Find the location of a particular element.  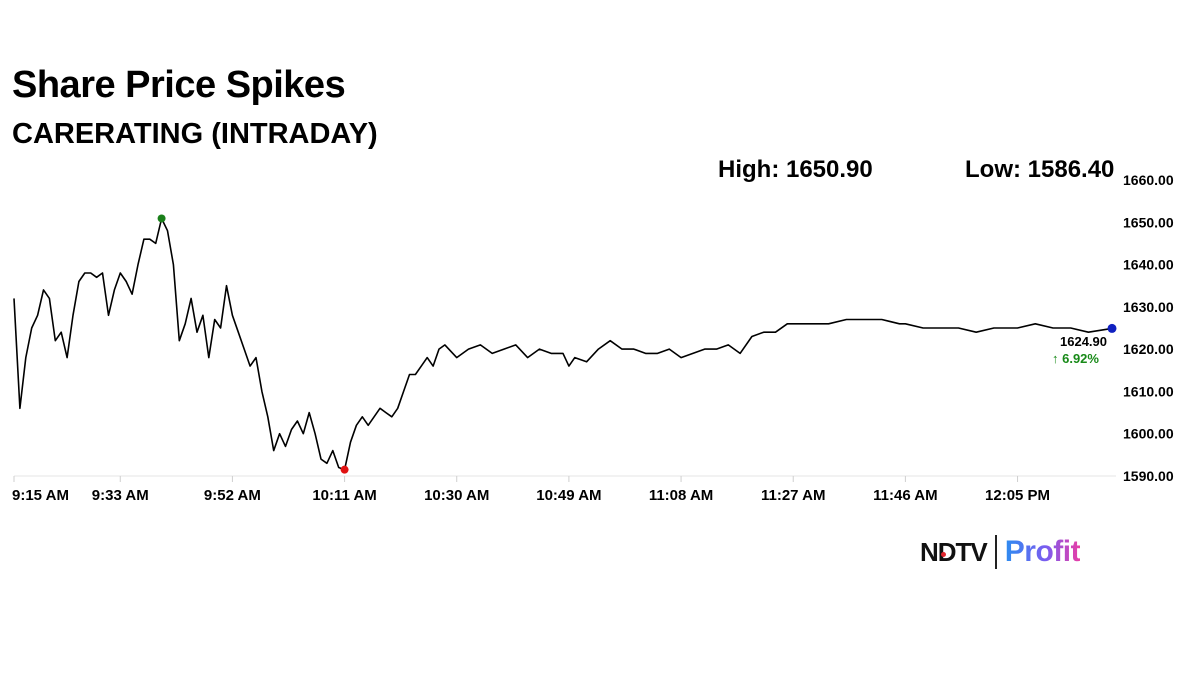

high-point-marker is located at coordinates (161, 218).